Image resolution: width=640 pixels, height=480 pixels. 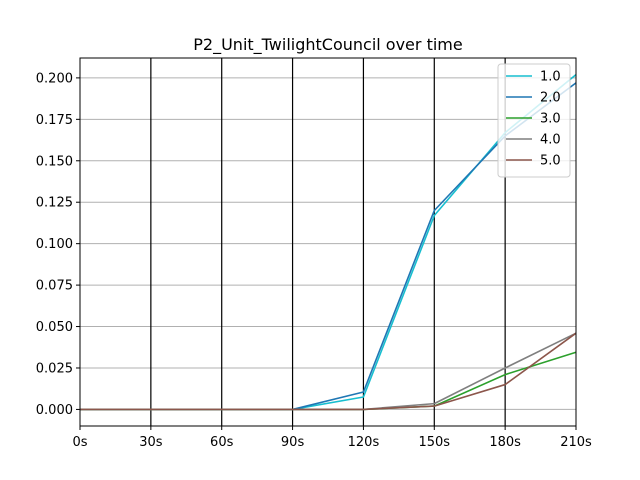 What do you see at coordinates (550, 140) in the screenshot?
I see `legend-label: 4.0` at bounding box center [550, 140].